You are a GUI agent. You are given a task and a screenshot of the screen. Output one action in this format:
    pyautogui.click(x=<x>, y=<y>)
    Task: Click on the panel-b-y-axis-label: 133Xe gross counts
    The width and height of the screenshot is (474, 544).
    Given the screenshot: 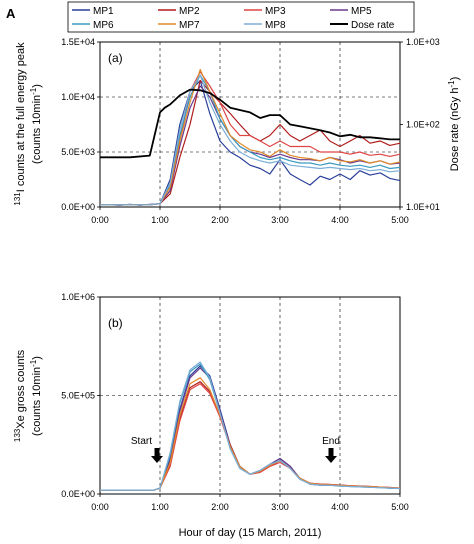 What is the action you would take?
    pyautogui.click(x=20, y=395)
    